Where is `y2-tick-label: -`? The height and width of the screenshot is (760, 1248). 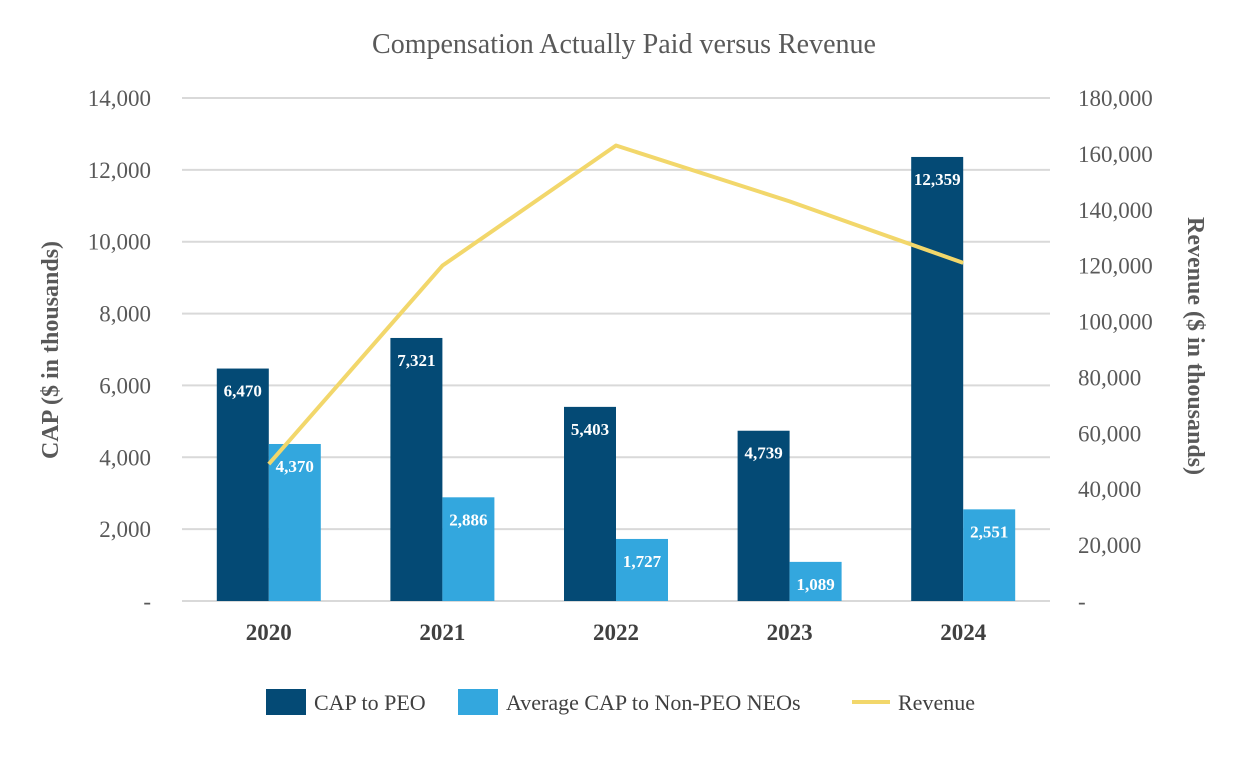
y2-tick-label: - is located at coordinates (1082, 601).